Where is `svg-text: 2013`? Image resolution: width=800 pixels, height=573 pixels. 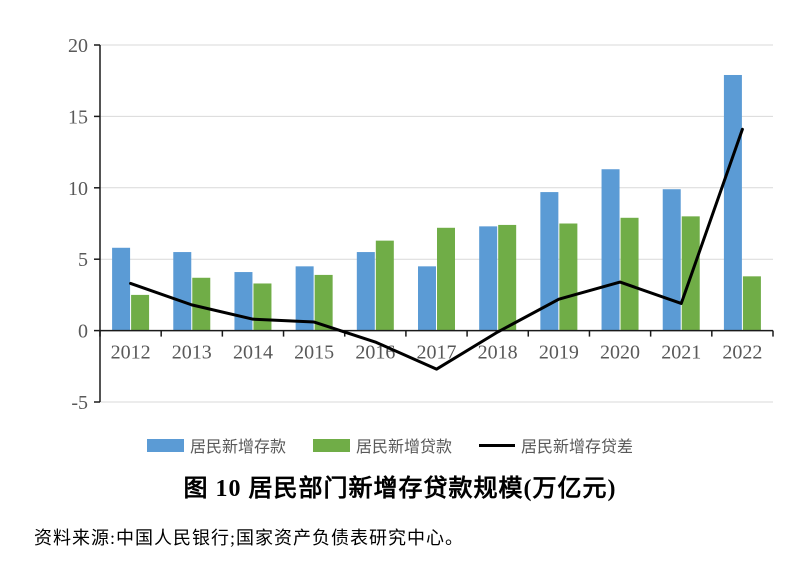
svg-text: 2013 is located at coordinates (192, 353).